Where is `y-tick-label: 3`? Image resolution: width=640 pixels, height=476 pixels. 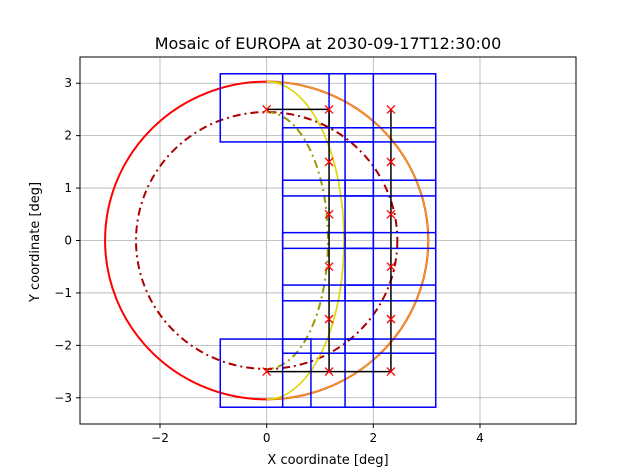 y-tick-label: 3 is located at coordinates (68, 83).